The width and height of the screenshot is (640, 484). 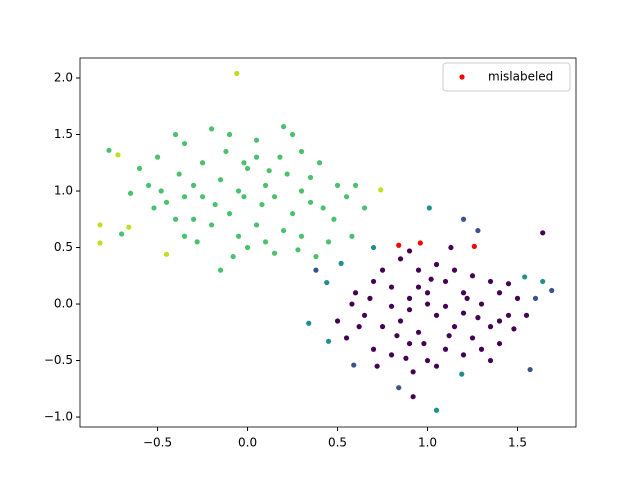 What do you see at coordinates (520, 77) in the screenshot?
I see `legend-label: mislabeled` at bounding box center [520, 77].